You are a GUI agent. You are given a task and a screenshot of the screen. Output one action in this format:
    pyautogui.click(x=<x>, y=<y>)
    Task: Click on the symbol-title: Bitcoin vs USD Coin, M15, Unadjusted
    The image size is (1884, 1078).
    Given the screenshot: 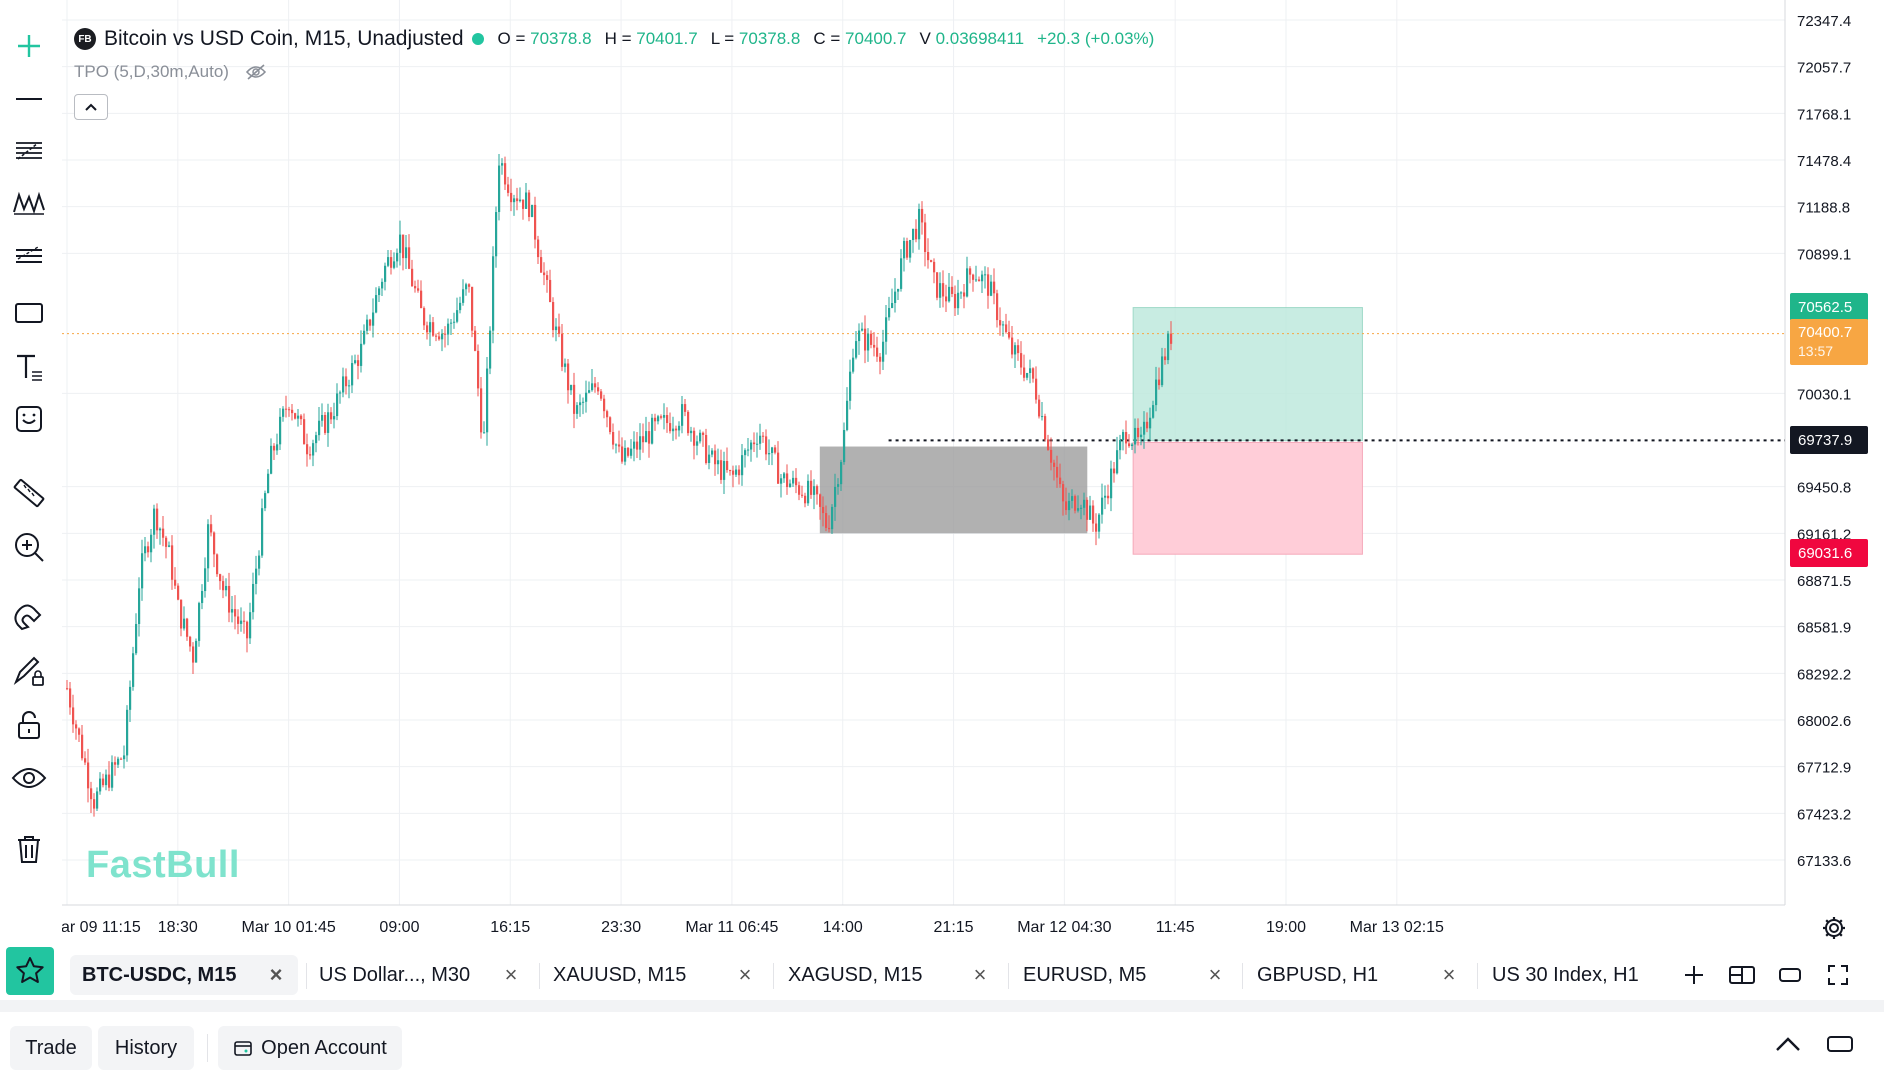 What is the action you would take?
    pyautogui.click(x=284, y=38)
    